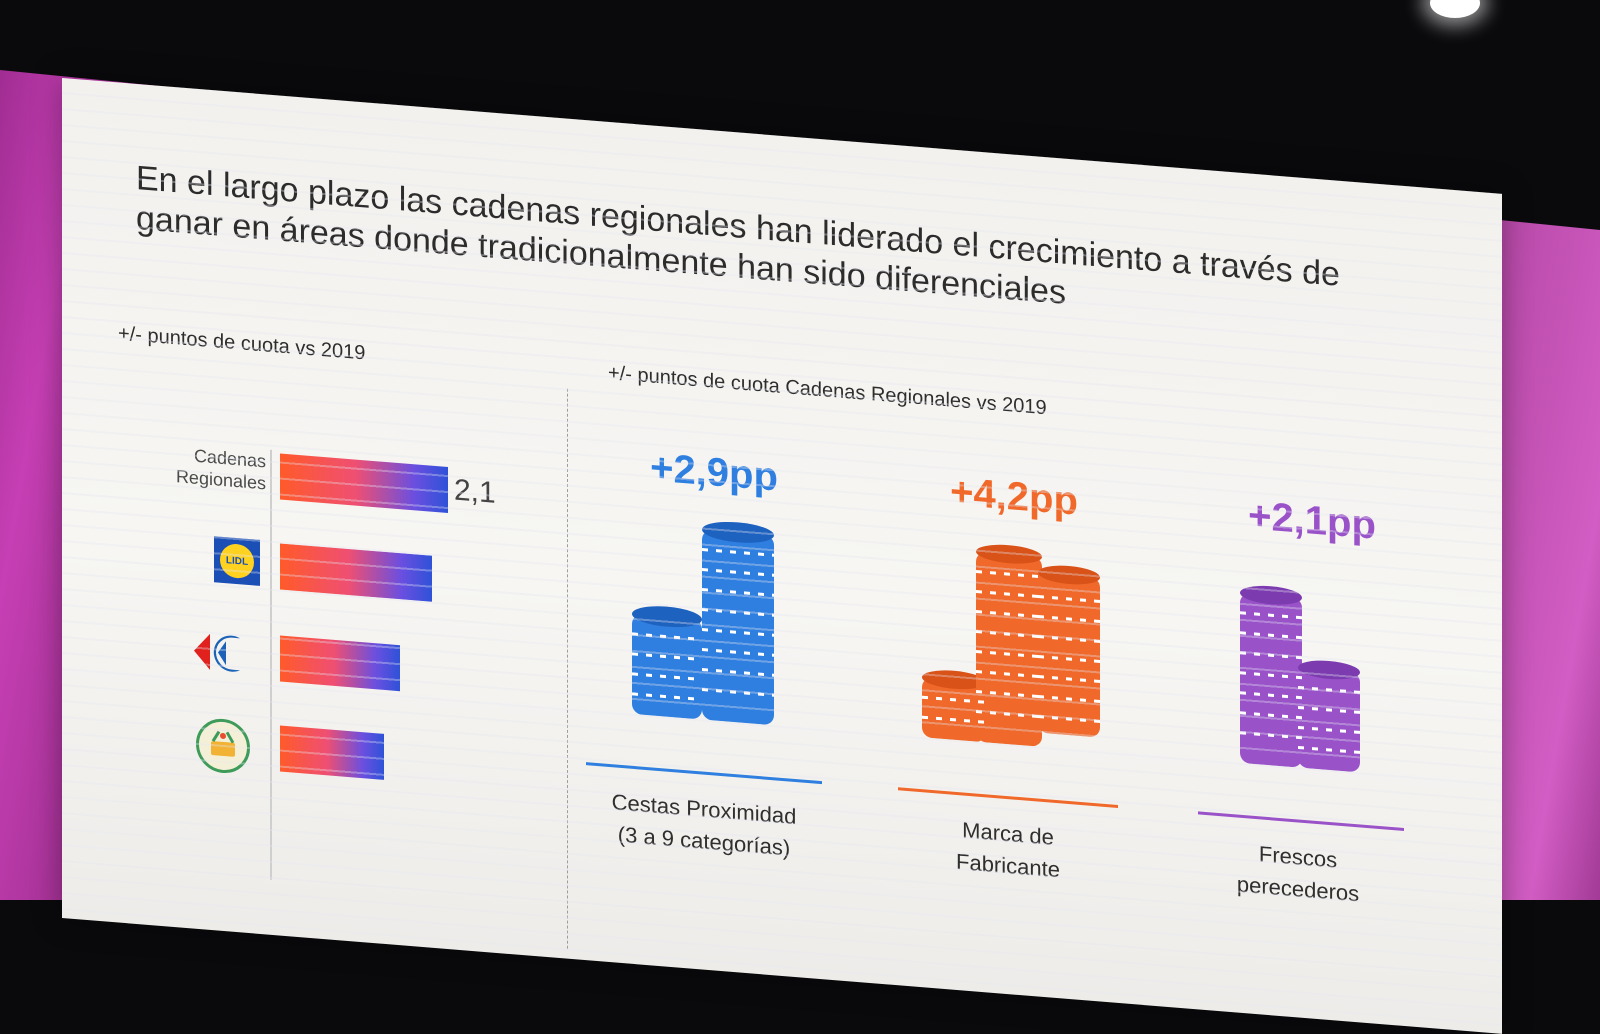  Describe the element at coordinates (271, 664) in the screenshot. I see `bar-chart-axis` at that location.